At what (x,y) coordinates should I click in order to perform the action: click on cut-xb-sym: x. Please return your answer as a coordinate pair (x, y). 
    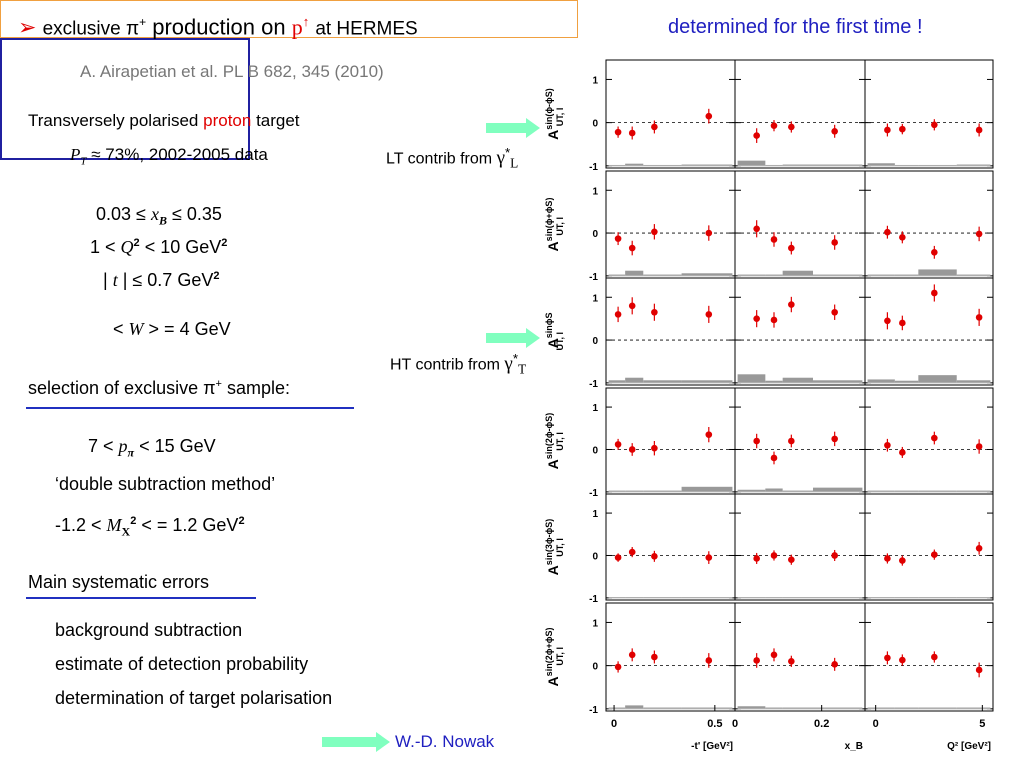
    Looking at the image, I should click on (154, 214).